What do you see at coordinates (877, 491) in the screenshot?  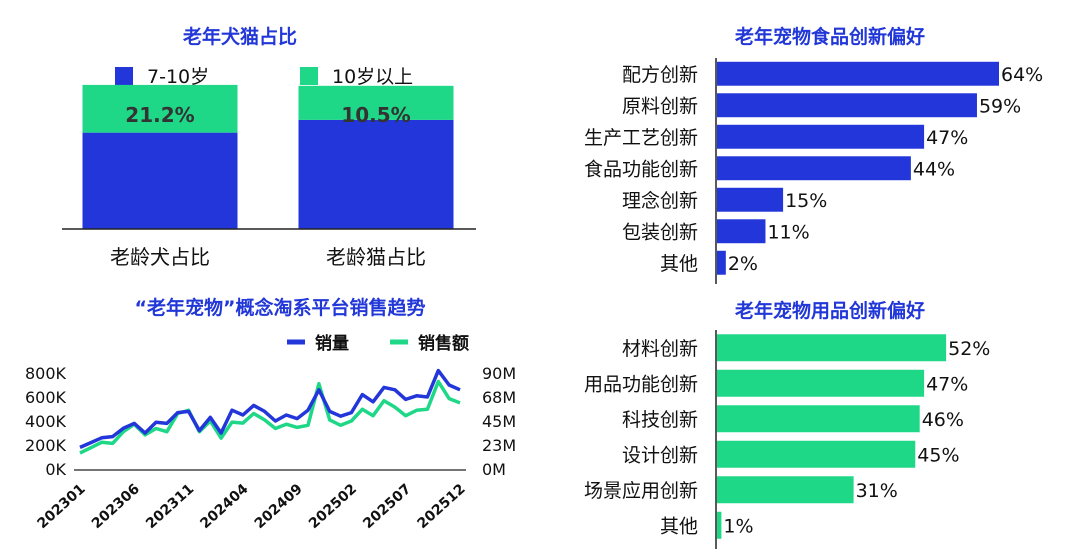 I see `supplies-value-label-5: 31%` at bounding box center [877, 491].